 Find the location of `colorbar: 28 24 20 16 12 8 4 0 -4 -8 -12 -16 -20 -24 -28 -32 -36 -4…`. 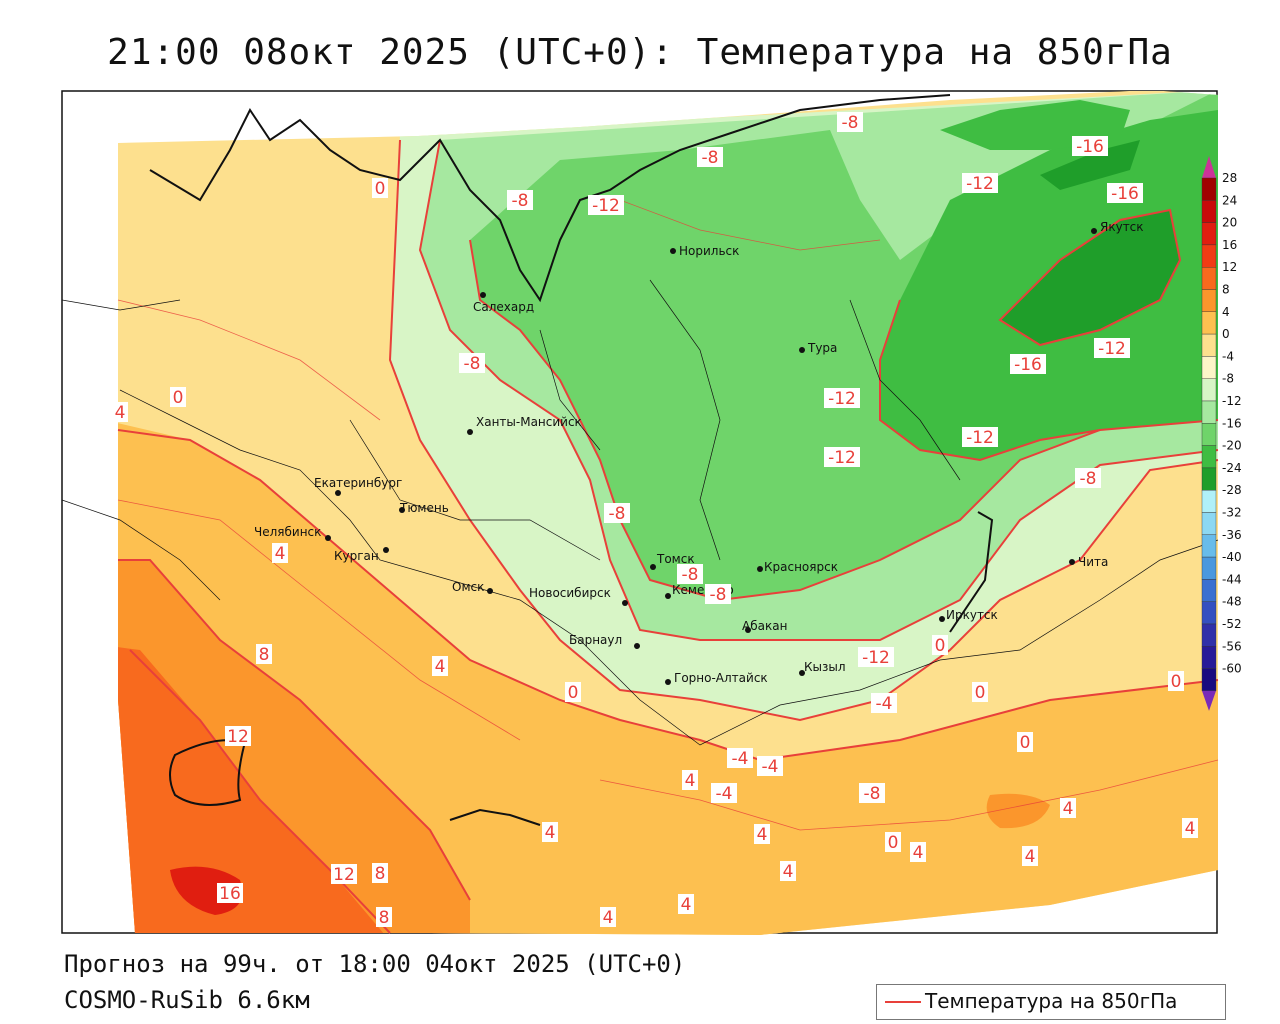

colorbar: 28 24 20 16 12 8 4 0 -4 -8 -12 -16 -20 -24 -28 -32 -36 -4… is located at coordinates (1221, 433).